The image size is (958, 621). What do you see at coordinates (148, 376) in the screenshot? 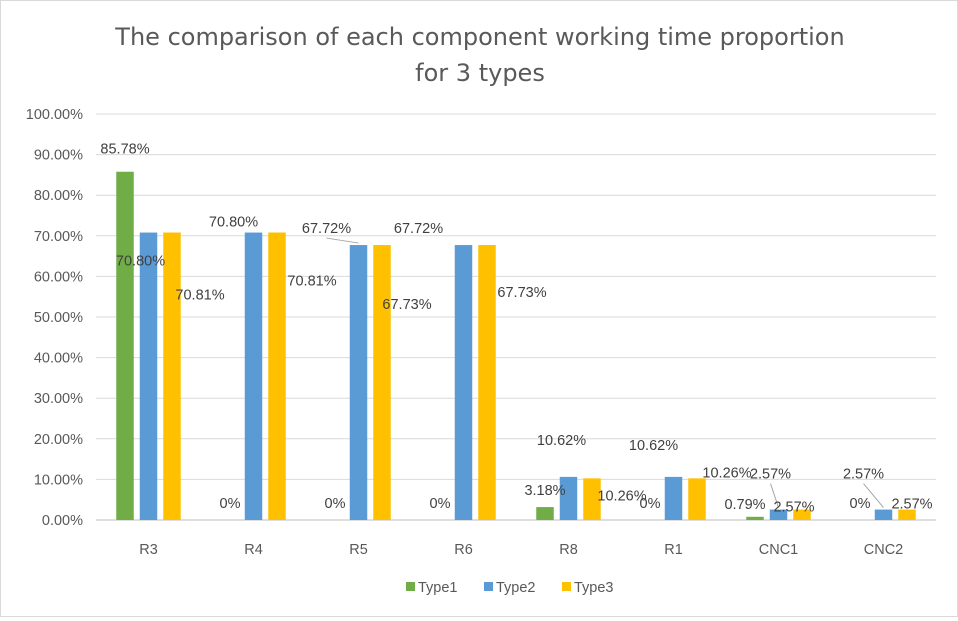
I see `bar-type2-r3` at bounding box center [148, 376].